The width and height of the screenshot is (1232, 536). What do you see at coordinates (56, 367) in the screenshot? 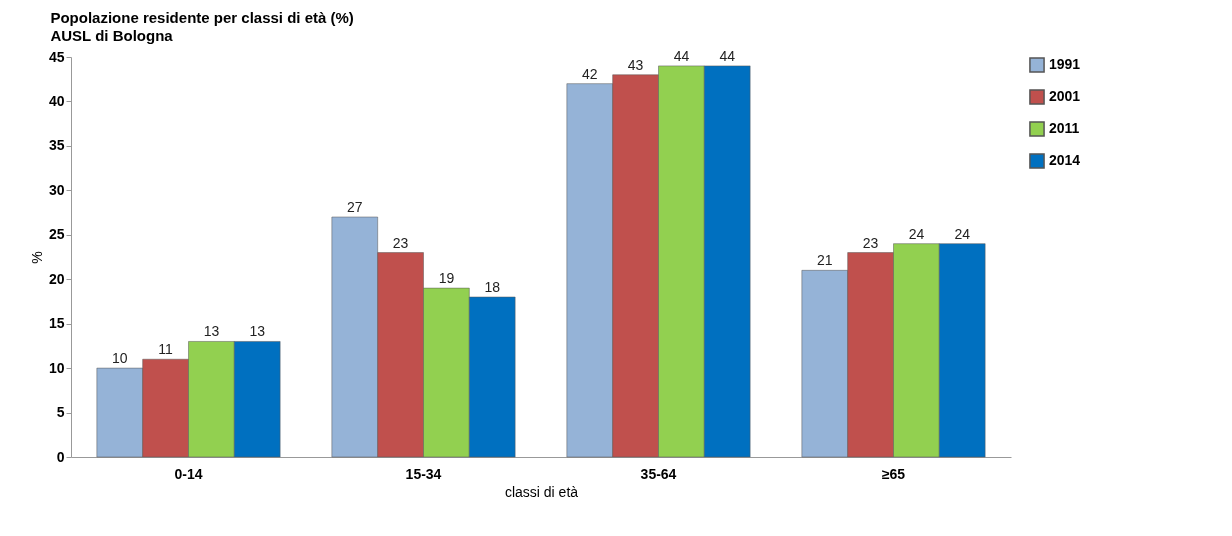
I see `y-tick-label: 10` at bounding box center [56, 367].